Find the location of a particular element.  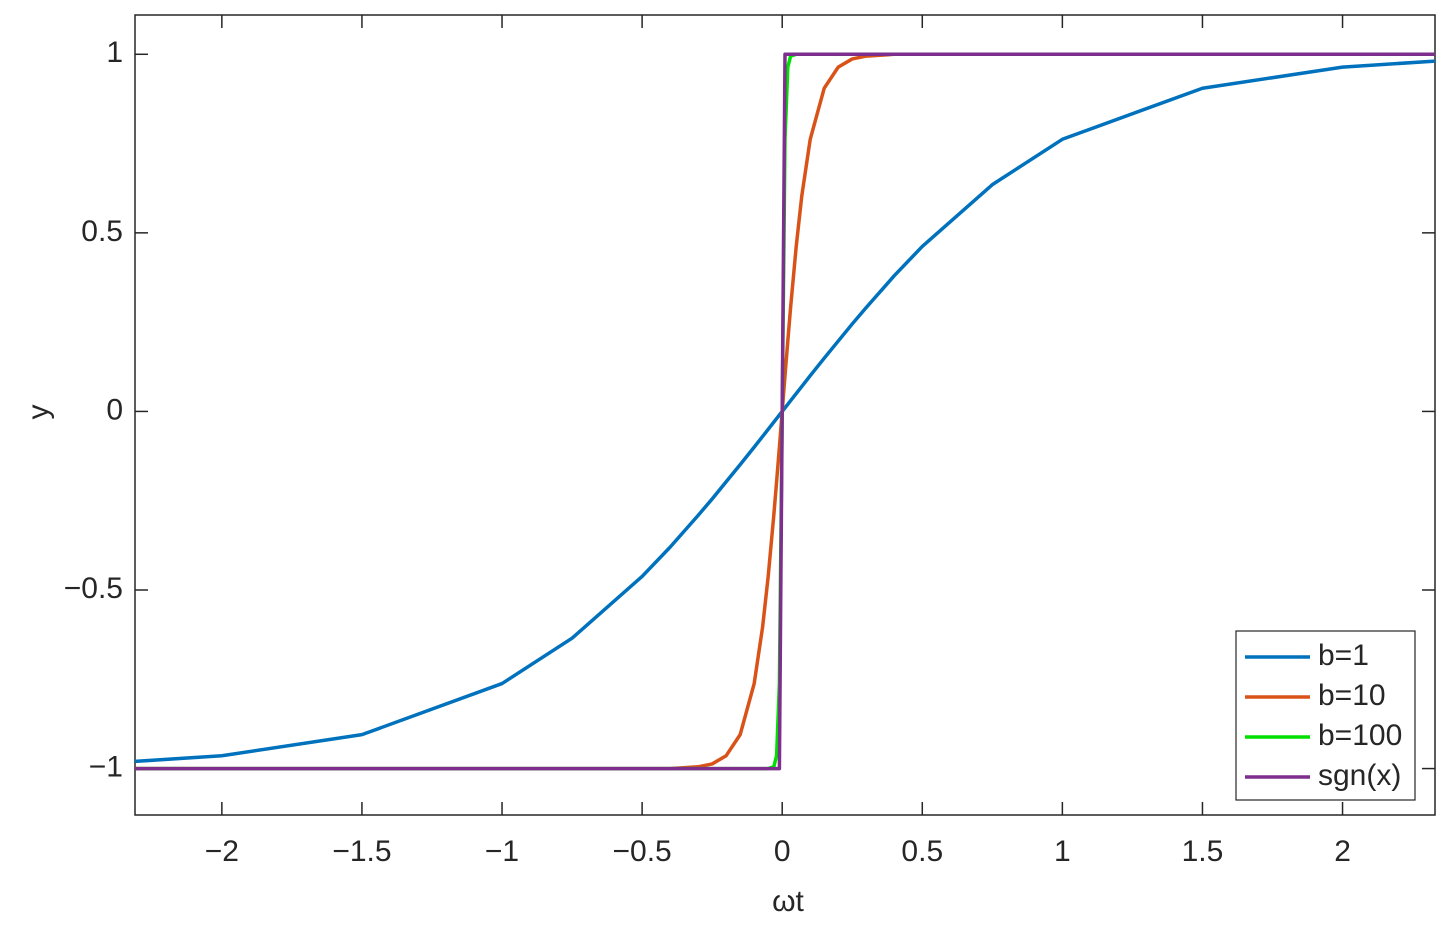

x-tick-label: 0 is located at coordinates (782, 851).